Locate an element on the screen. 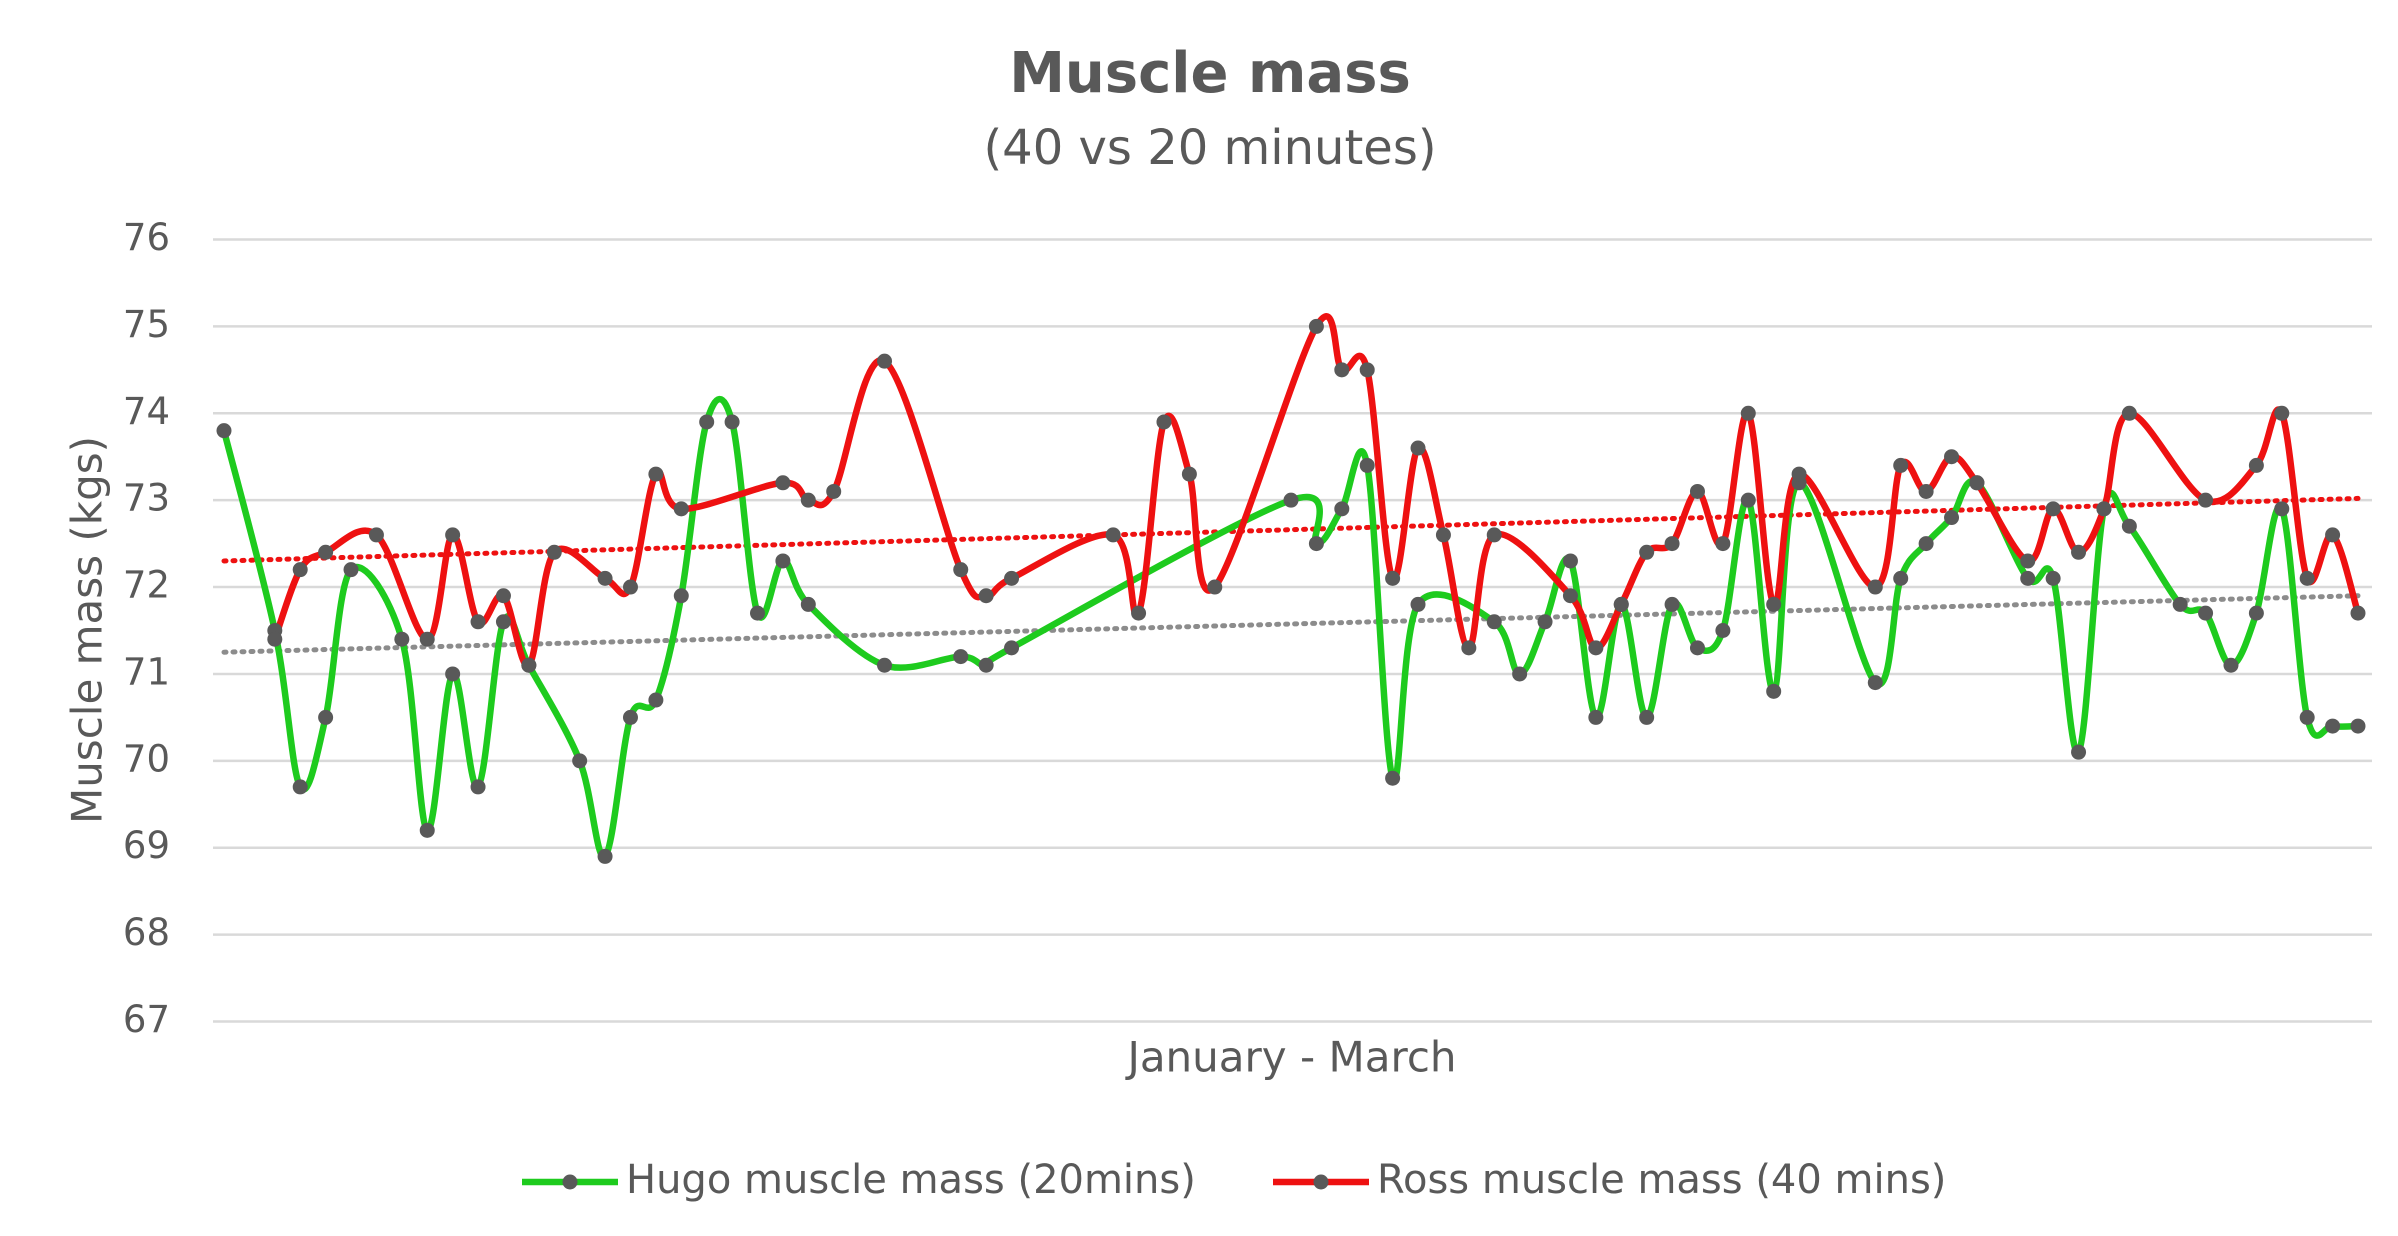  y-tick-label: 70 is located at coordinates (146, 758).